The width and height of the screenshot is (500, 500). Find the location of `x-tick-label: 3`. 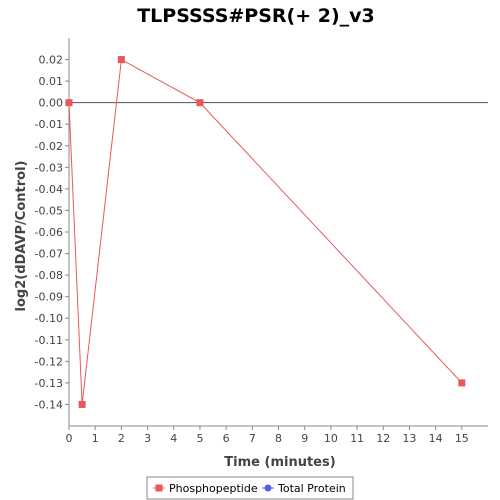

x-tick-label: 3 is located at coordinates (147, 438).